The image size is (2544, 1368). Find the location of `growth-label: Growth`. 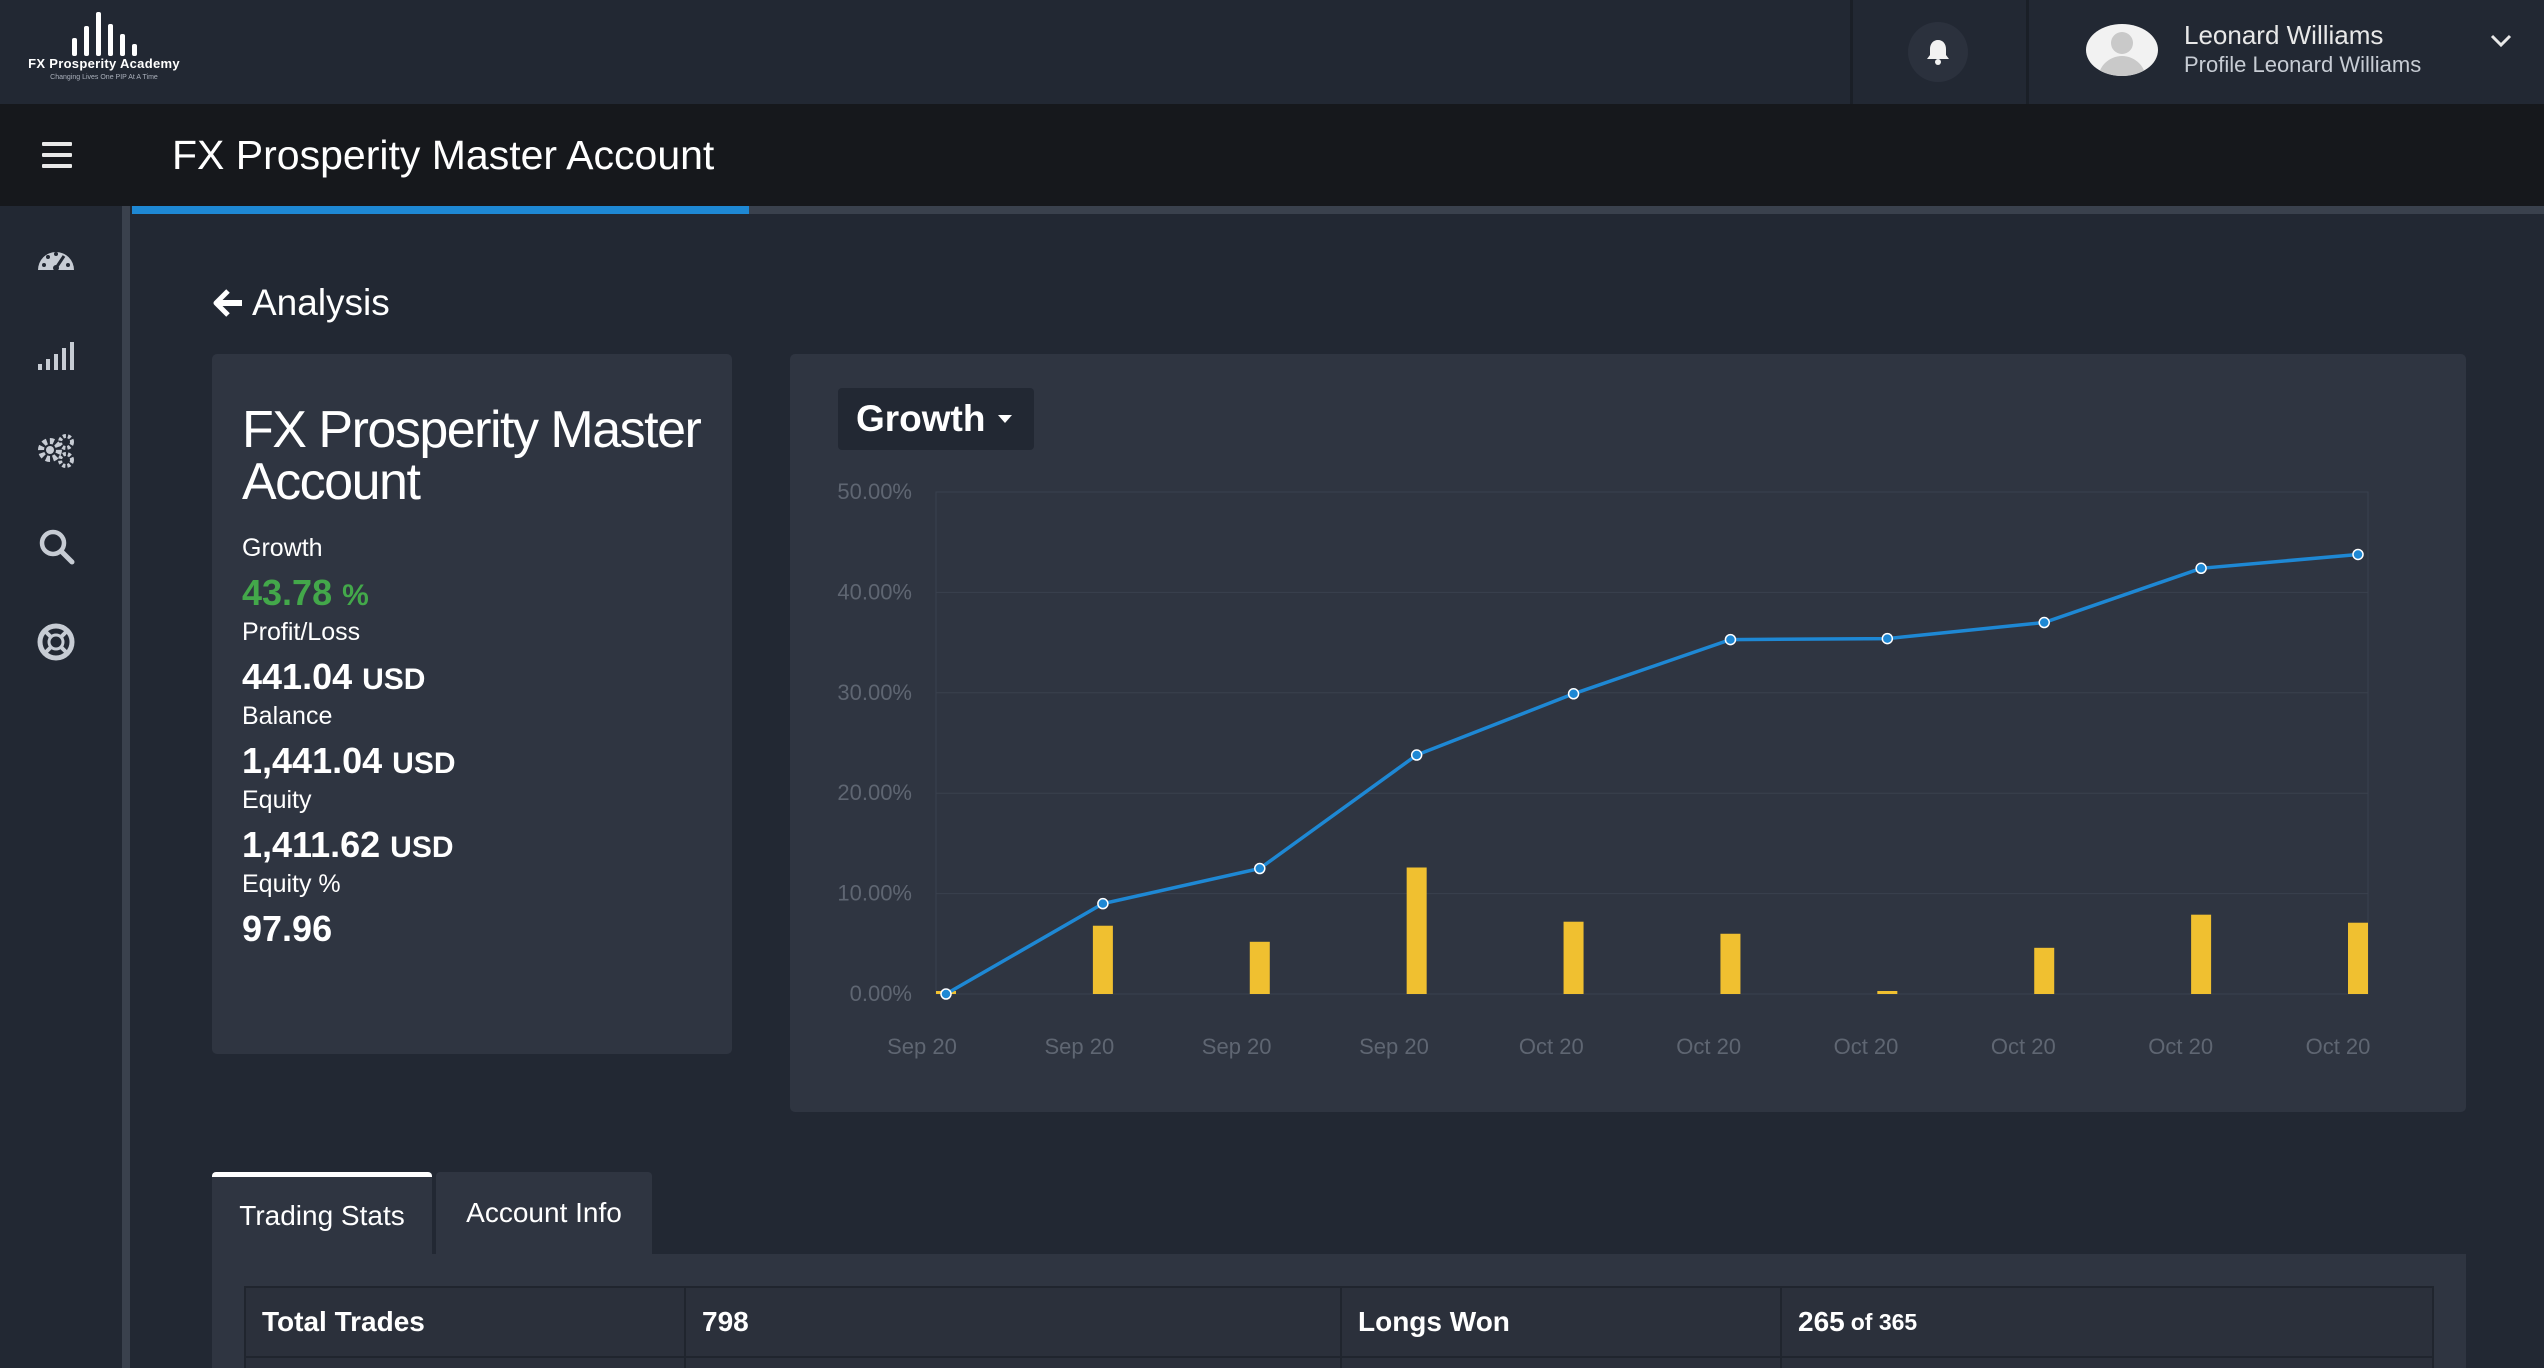

growth-label: Growth is located at coordinates (282, 548).